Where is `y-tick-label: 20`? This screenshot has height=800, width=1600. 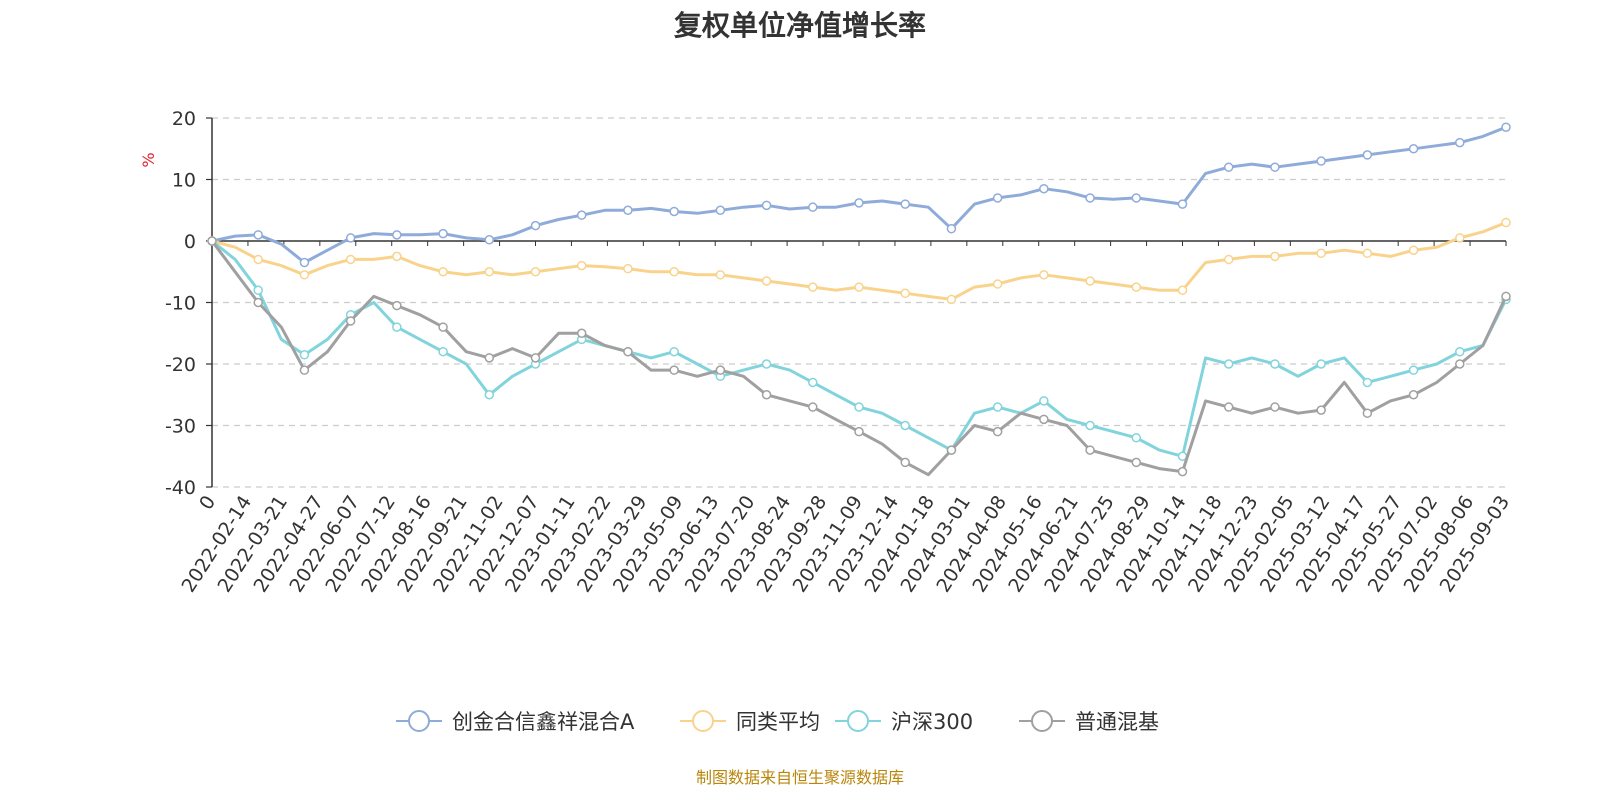 y-tick-label: 20 is located at coordinates (184, 119).